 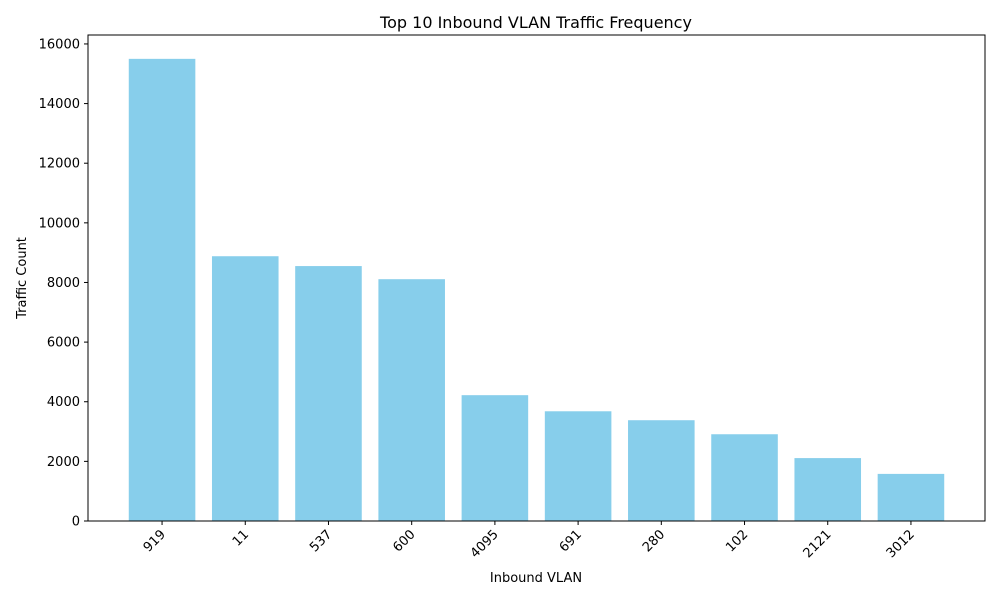 I want to click on y-axis: 0 2000 4000 6000 8000 10000 12000 14000 16000, so click(x=63, y=283).